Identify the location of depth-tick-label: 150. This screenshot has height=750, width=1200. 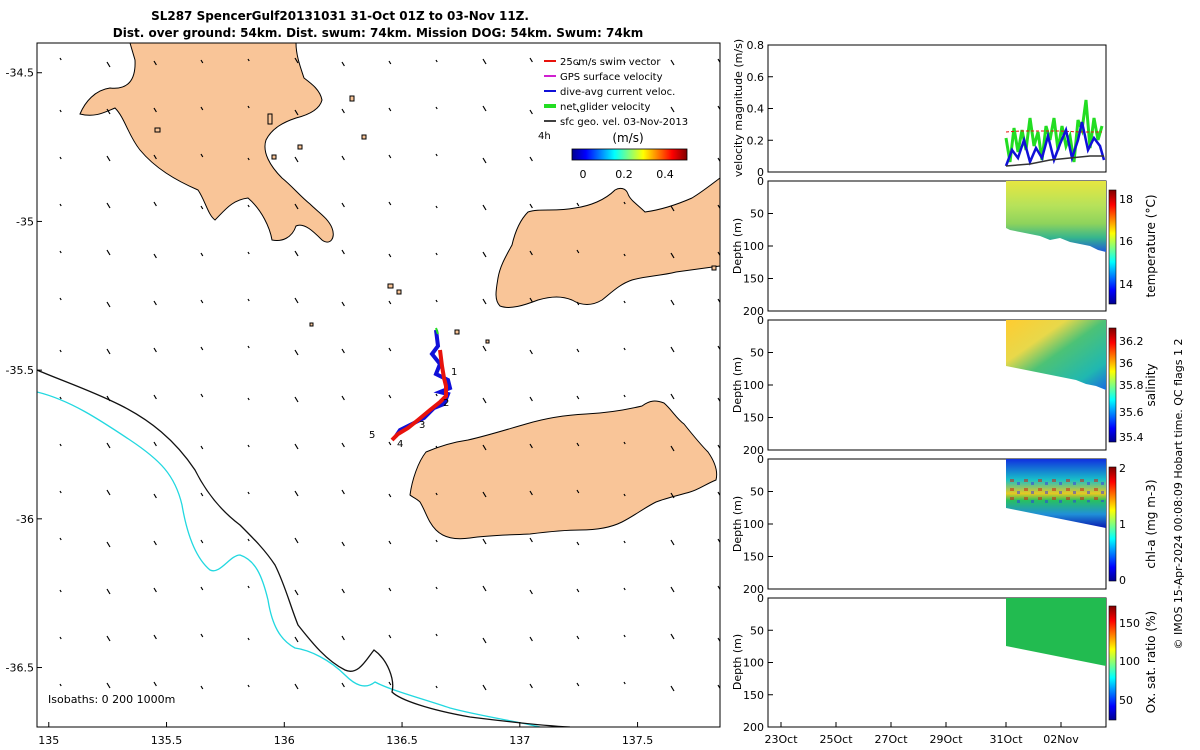
(753, 279).